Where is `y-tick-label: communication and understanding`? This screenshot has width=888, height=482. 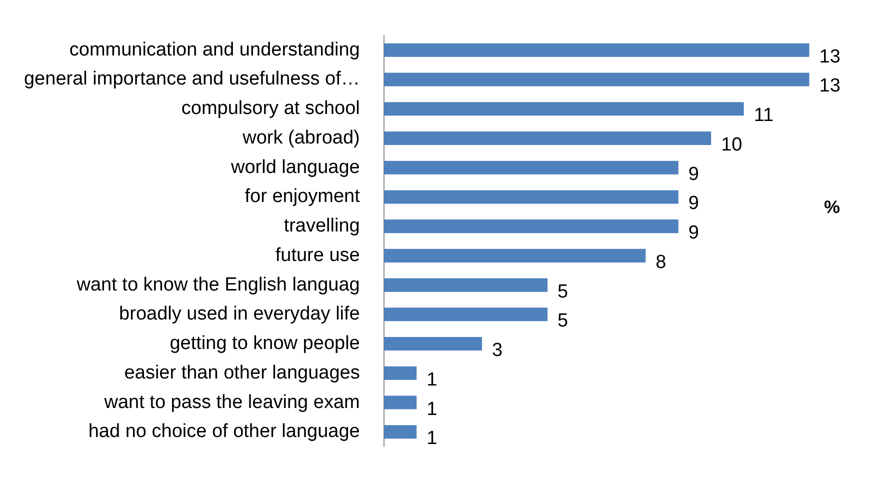 y-tick-label: communication and understanding is located at coordinates (214, 49).